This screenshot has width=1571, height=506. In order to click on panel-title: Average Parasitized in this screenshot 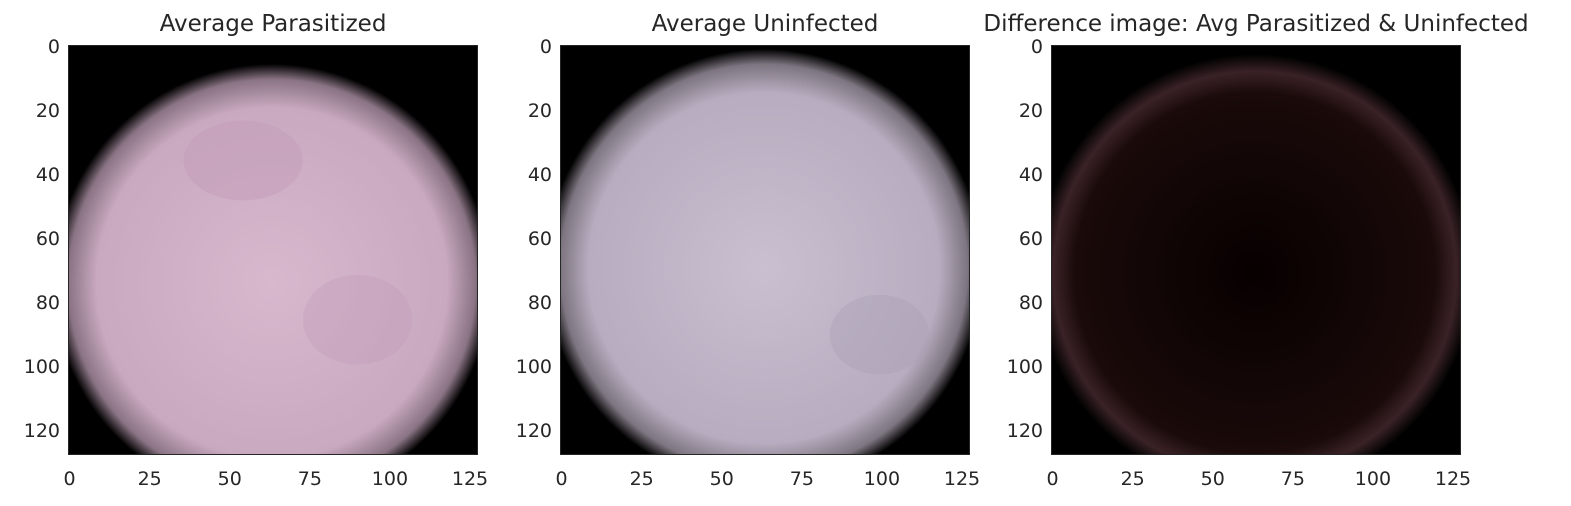, I will do `click(273, 24)`.